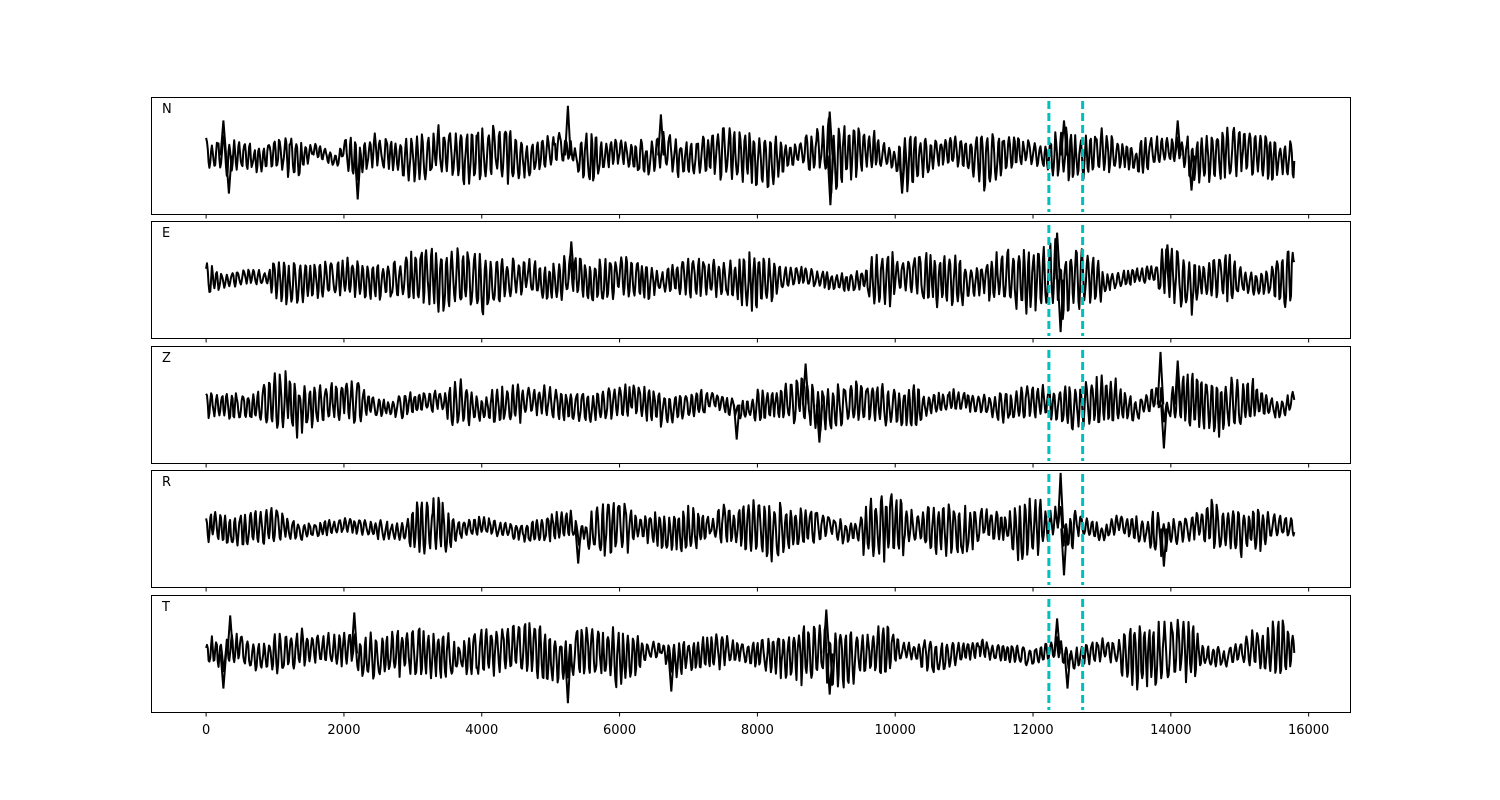 The height and width of the screenshot is (800, 1500). Describe the element at coordinates (895, 730) in the screenshot. I see `x-tick-label: 10000` at that location.